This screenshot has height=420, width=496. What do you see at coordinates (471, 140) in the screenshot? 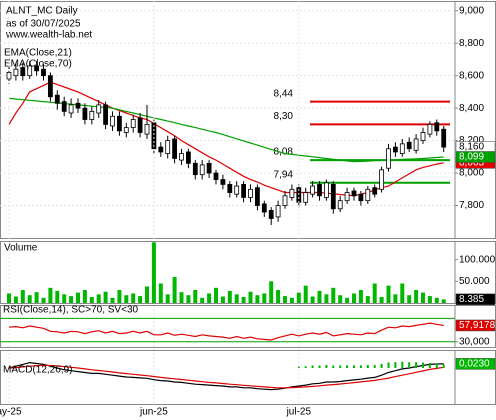
I see `y-tick-label: 8,200` at bounding box center [471, 140].